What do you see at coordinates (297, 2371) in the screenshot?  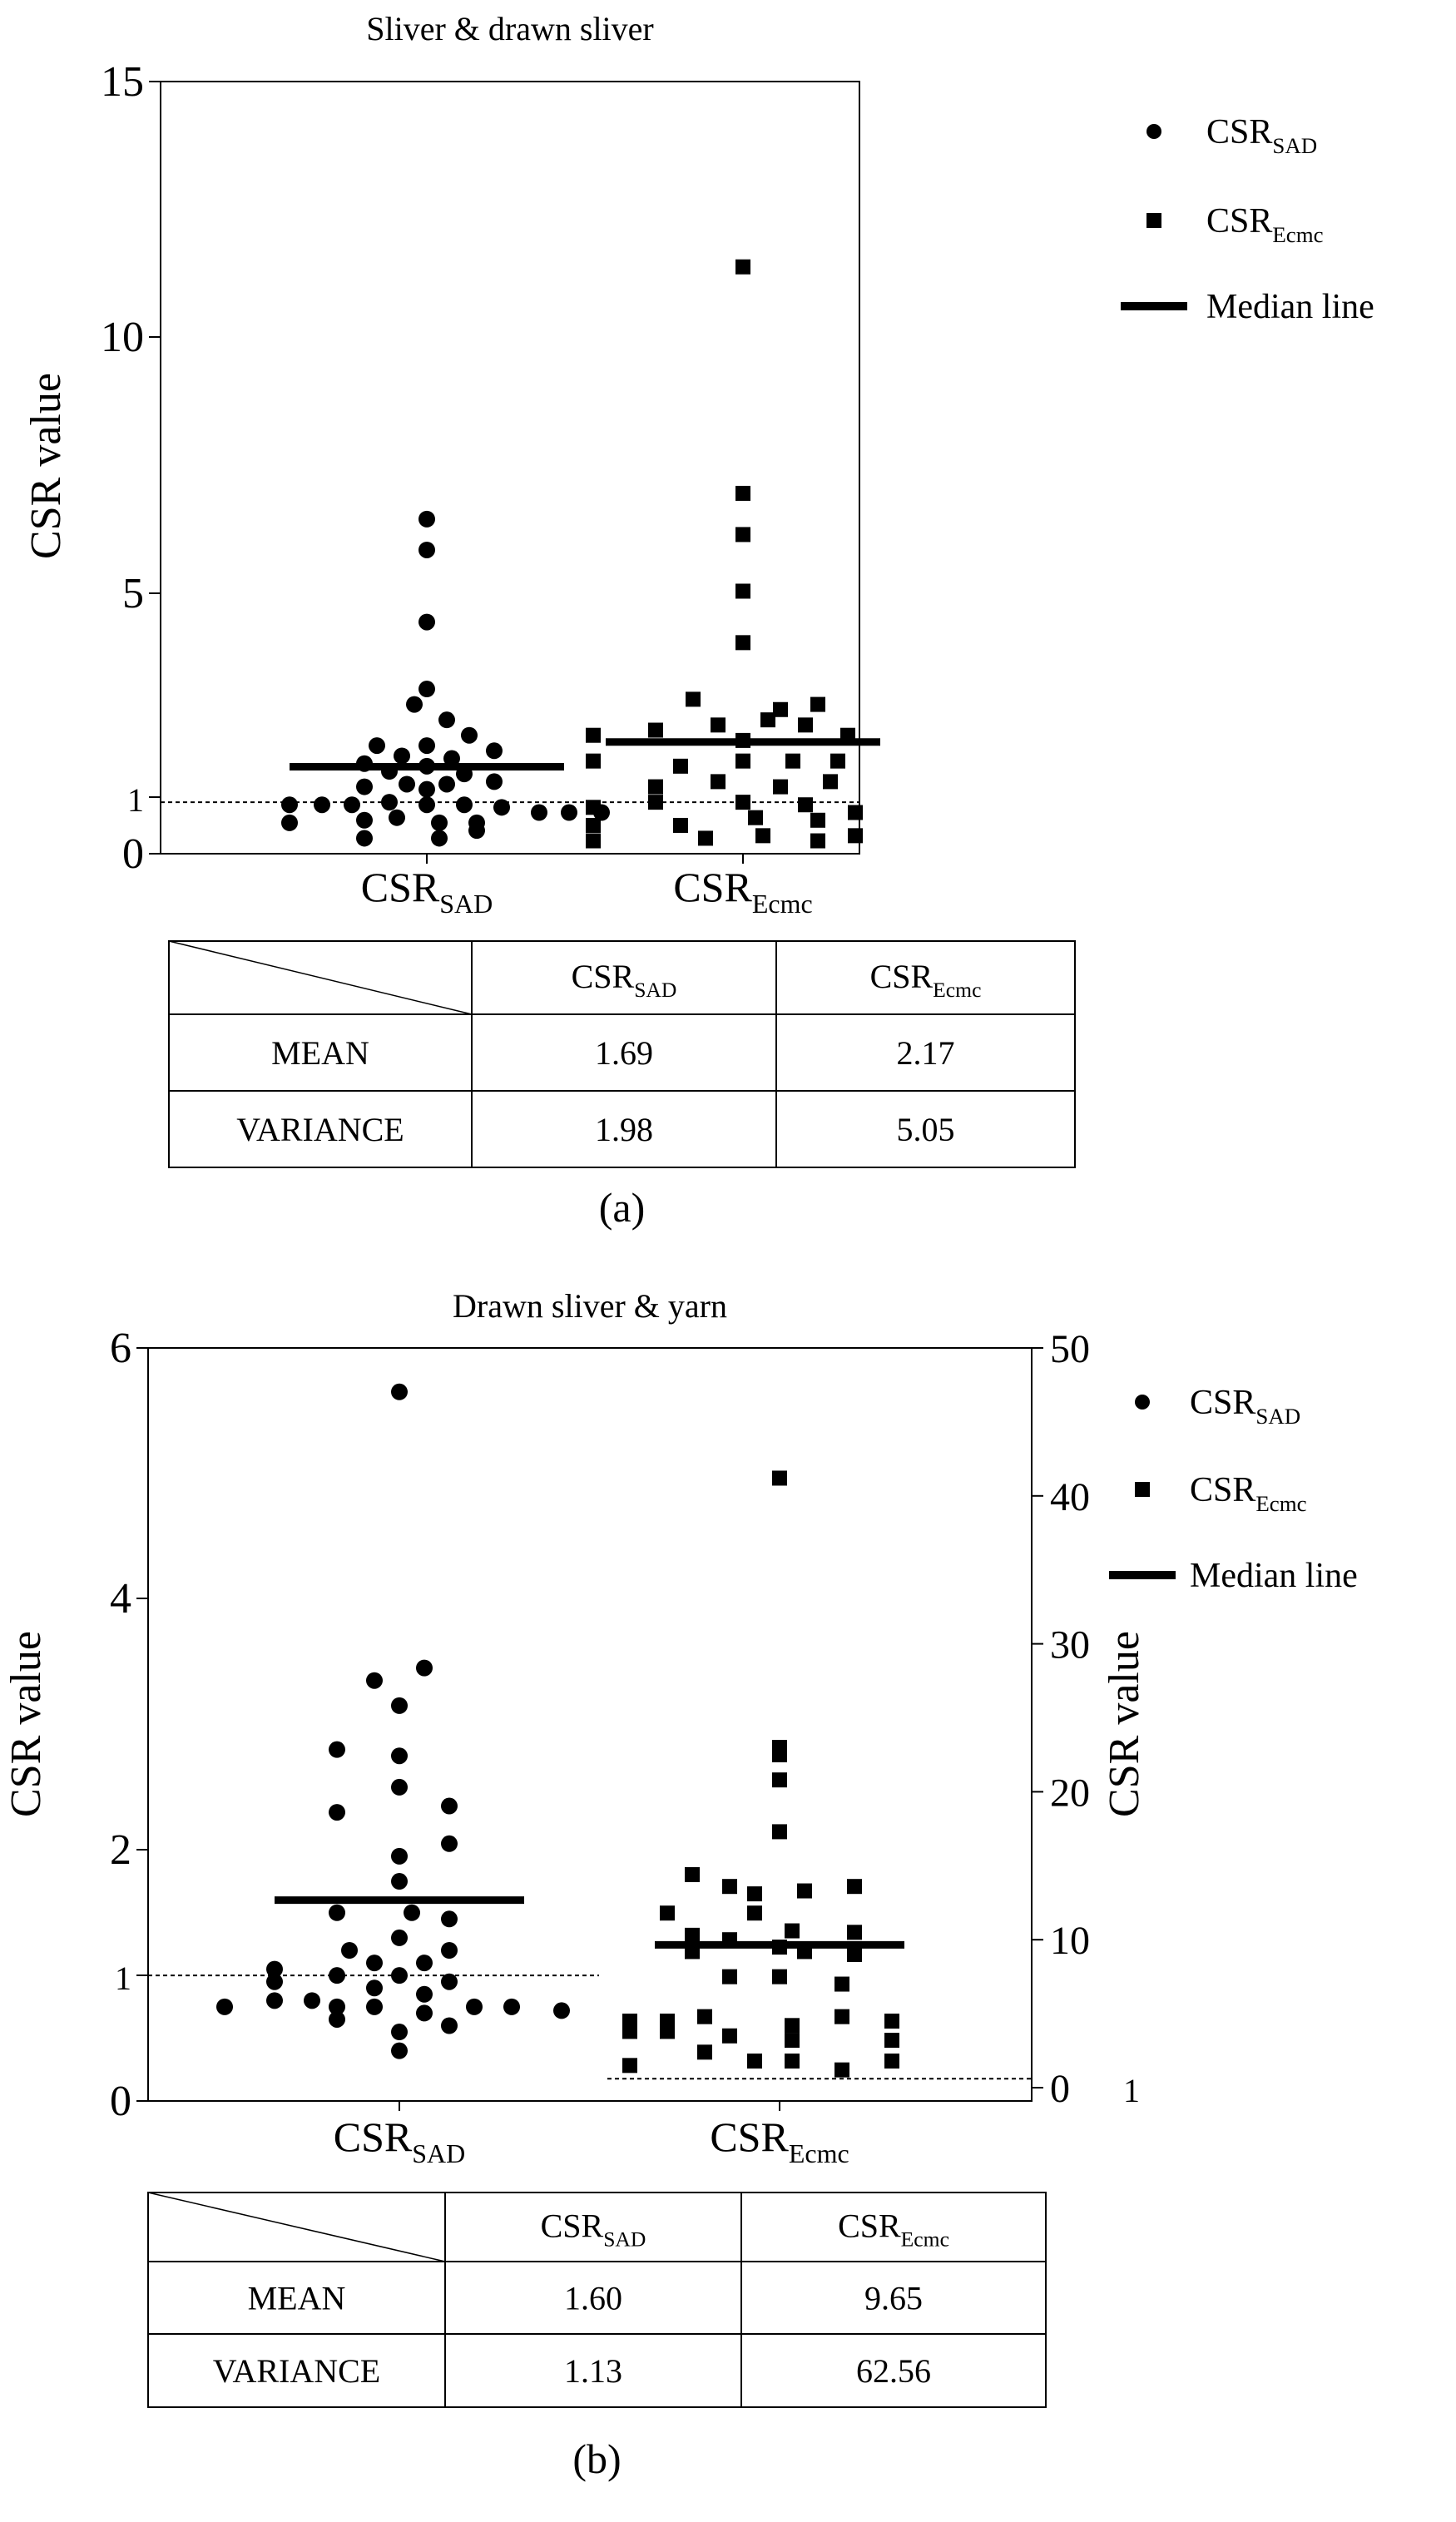 I see `table-row-label: VARIANCE` at bounding box center [297, 2371].